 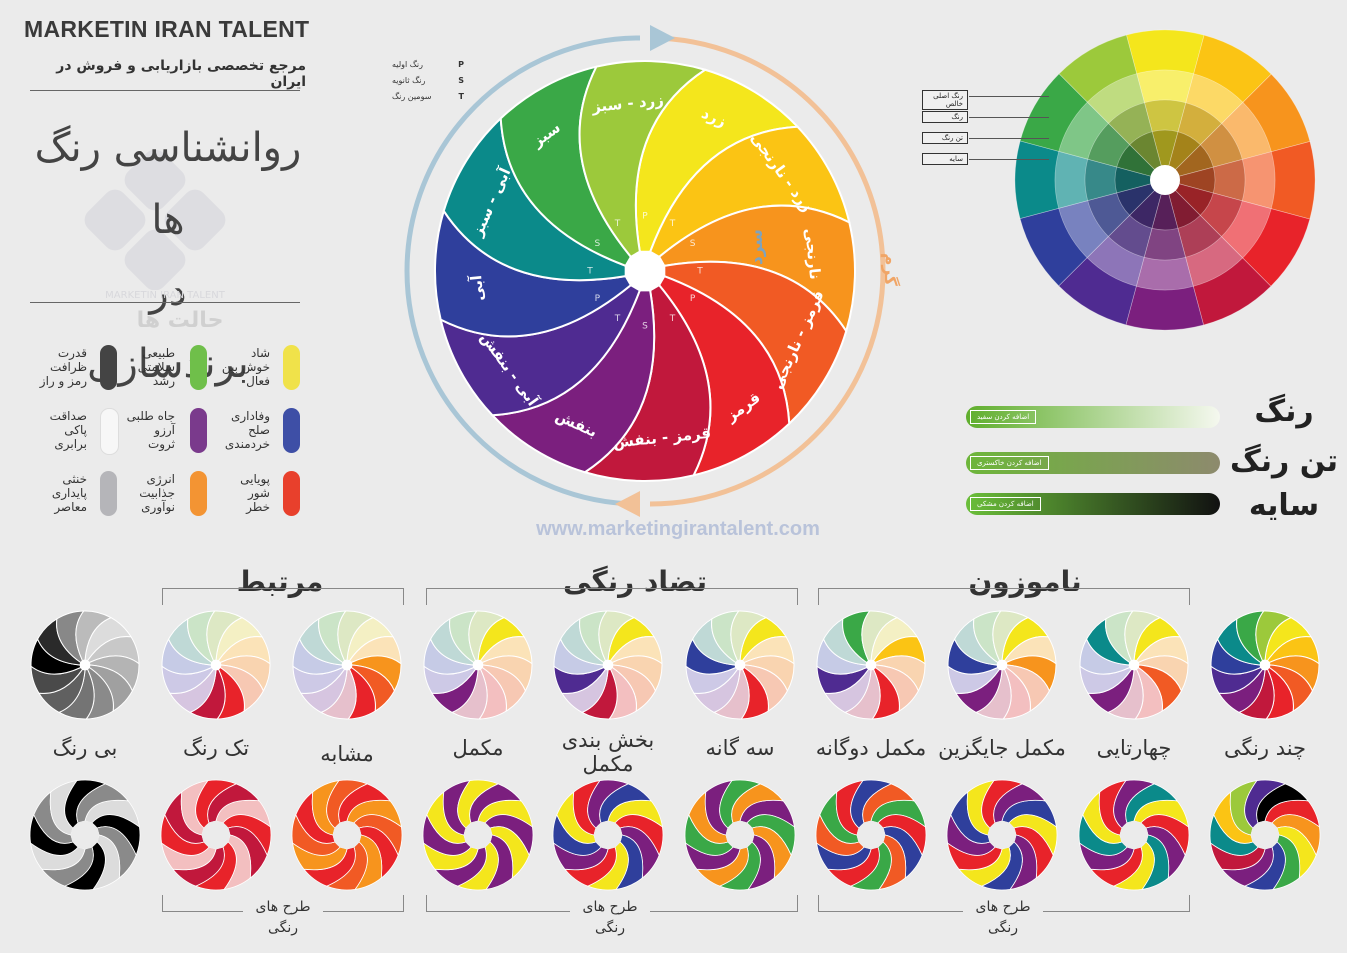 What do you see at coordinates (260, 353) in the screenshot?
I see `mood-word: شاد` at bounding box center [260, 353].